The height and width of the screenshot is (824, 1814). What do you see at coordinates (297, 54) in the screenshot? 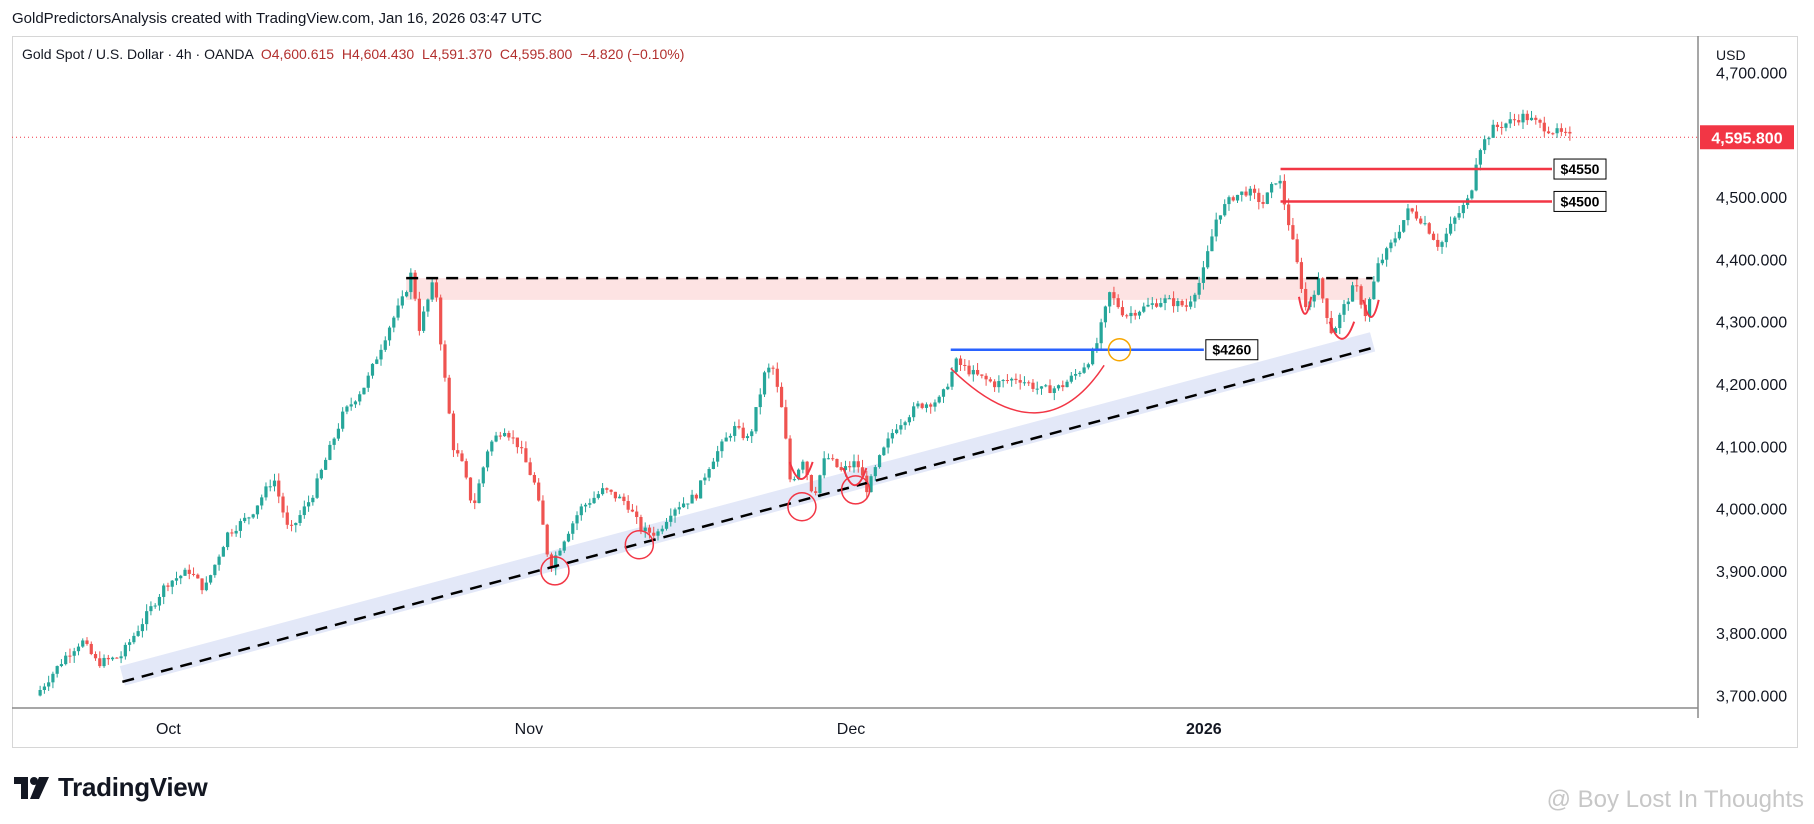
I see `legend-open: O4,600.615` at bounding box center [297, 54].